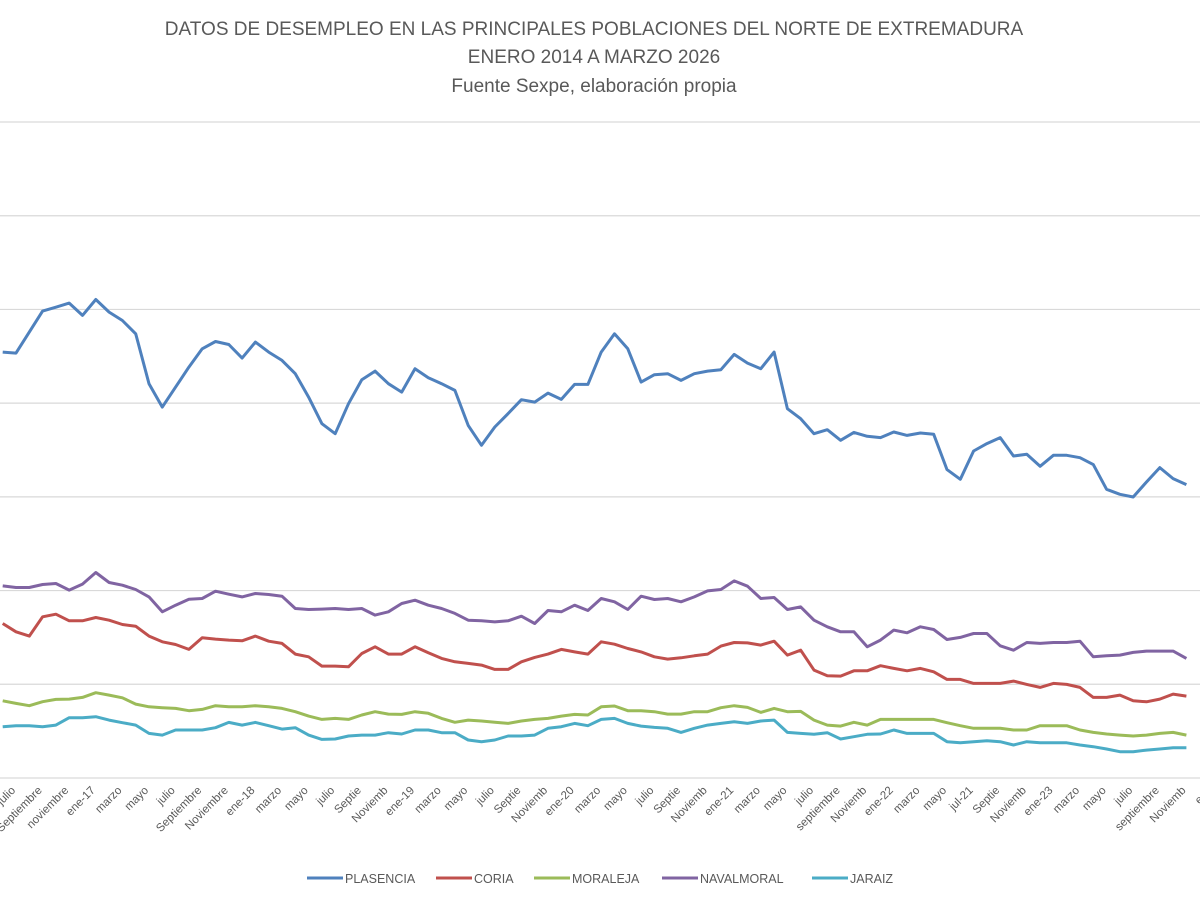  Describe the element at coordinates (1039, 802) in the screenshot. I see `x-tick-label: ene-23` at that location.